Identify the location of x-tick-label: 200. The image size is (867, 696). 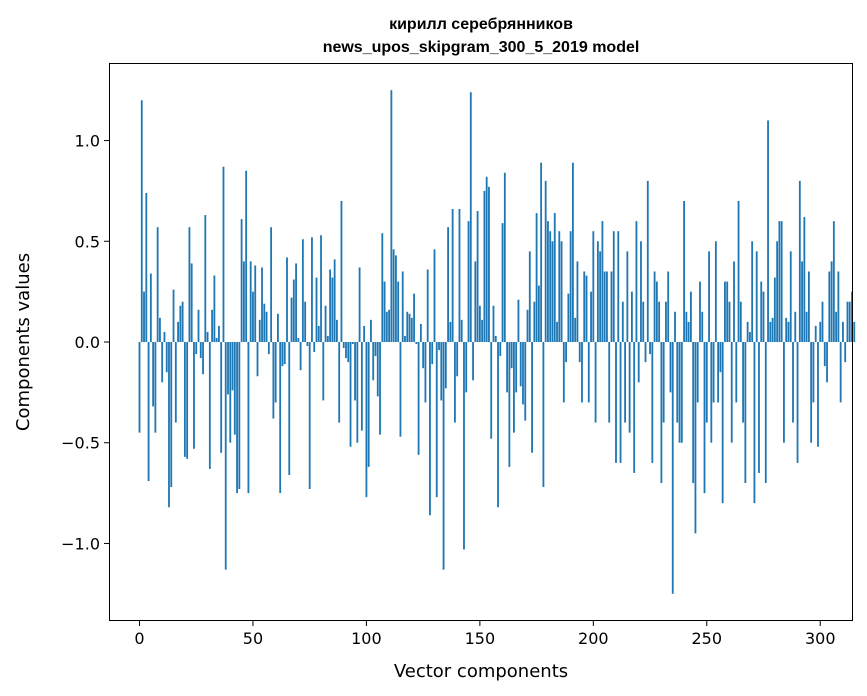
(593, 638).